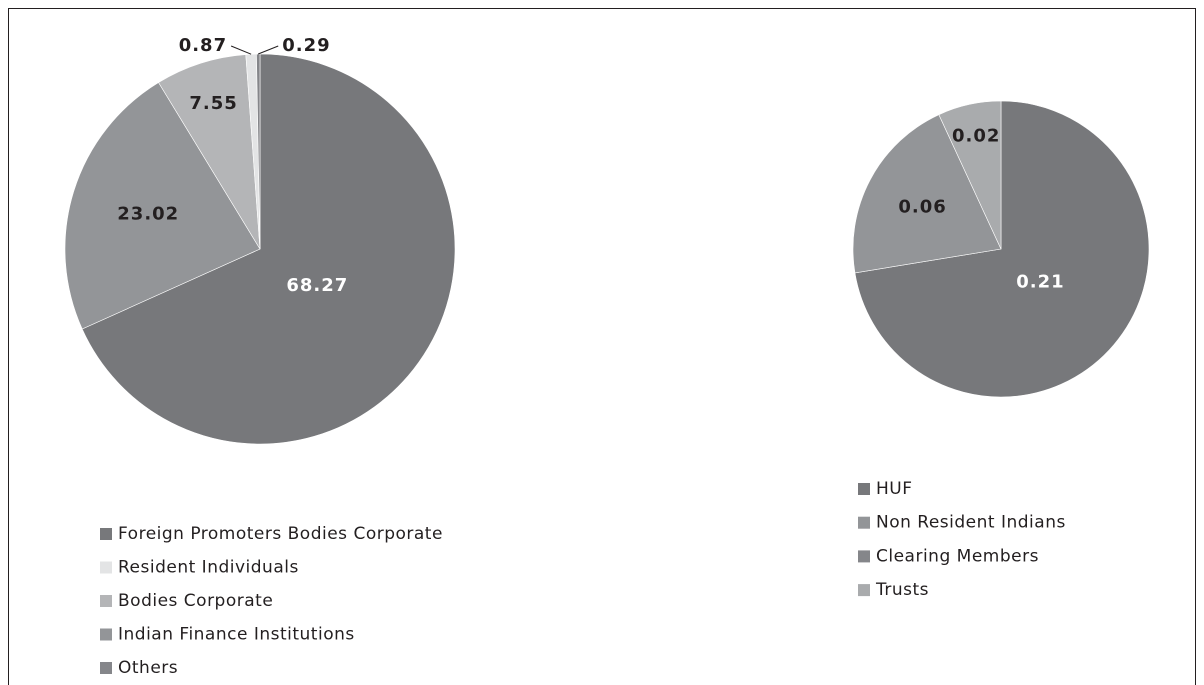 The width and height of the screenshot is (1204, 685). Describe the element at coordinates (317, 285) in the screenshot. I see `data-label: 68.27` at that location.